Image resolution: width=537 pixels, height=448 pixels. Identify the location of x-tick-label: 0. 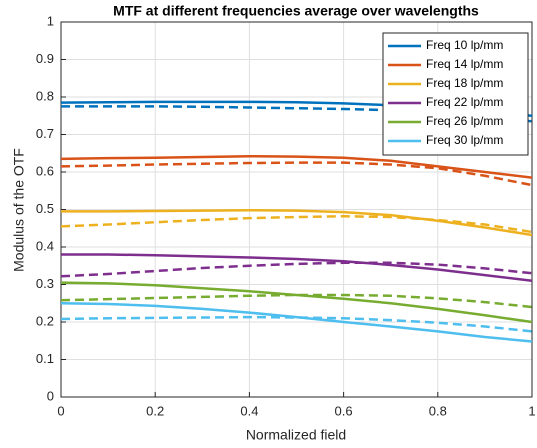
(60, 410).